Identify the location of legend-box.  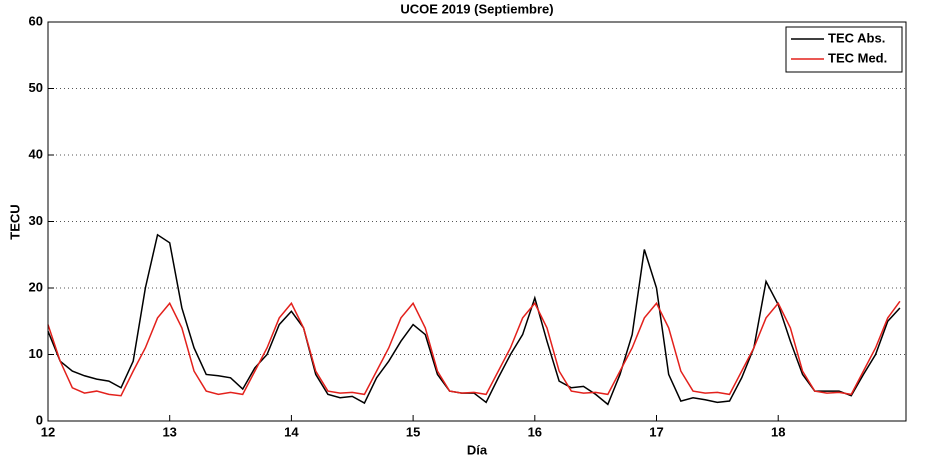
(844, 49).